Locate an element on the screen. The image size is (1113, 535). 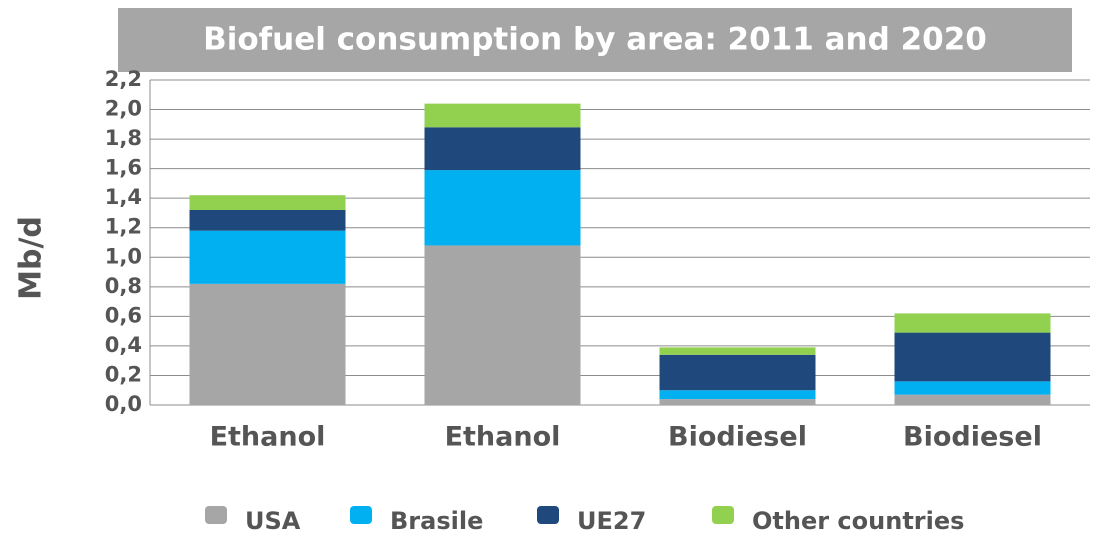
y-tick-label: 2,0 is located at coordinates (123, 109).